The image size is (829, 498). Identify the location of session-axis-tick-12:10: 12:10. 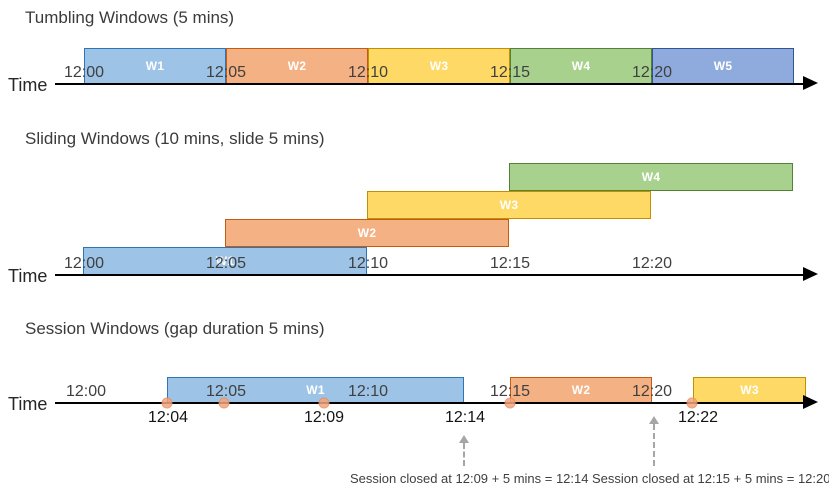
(368, 391).